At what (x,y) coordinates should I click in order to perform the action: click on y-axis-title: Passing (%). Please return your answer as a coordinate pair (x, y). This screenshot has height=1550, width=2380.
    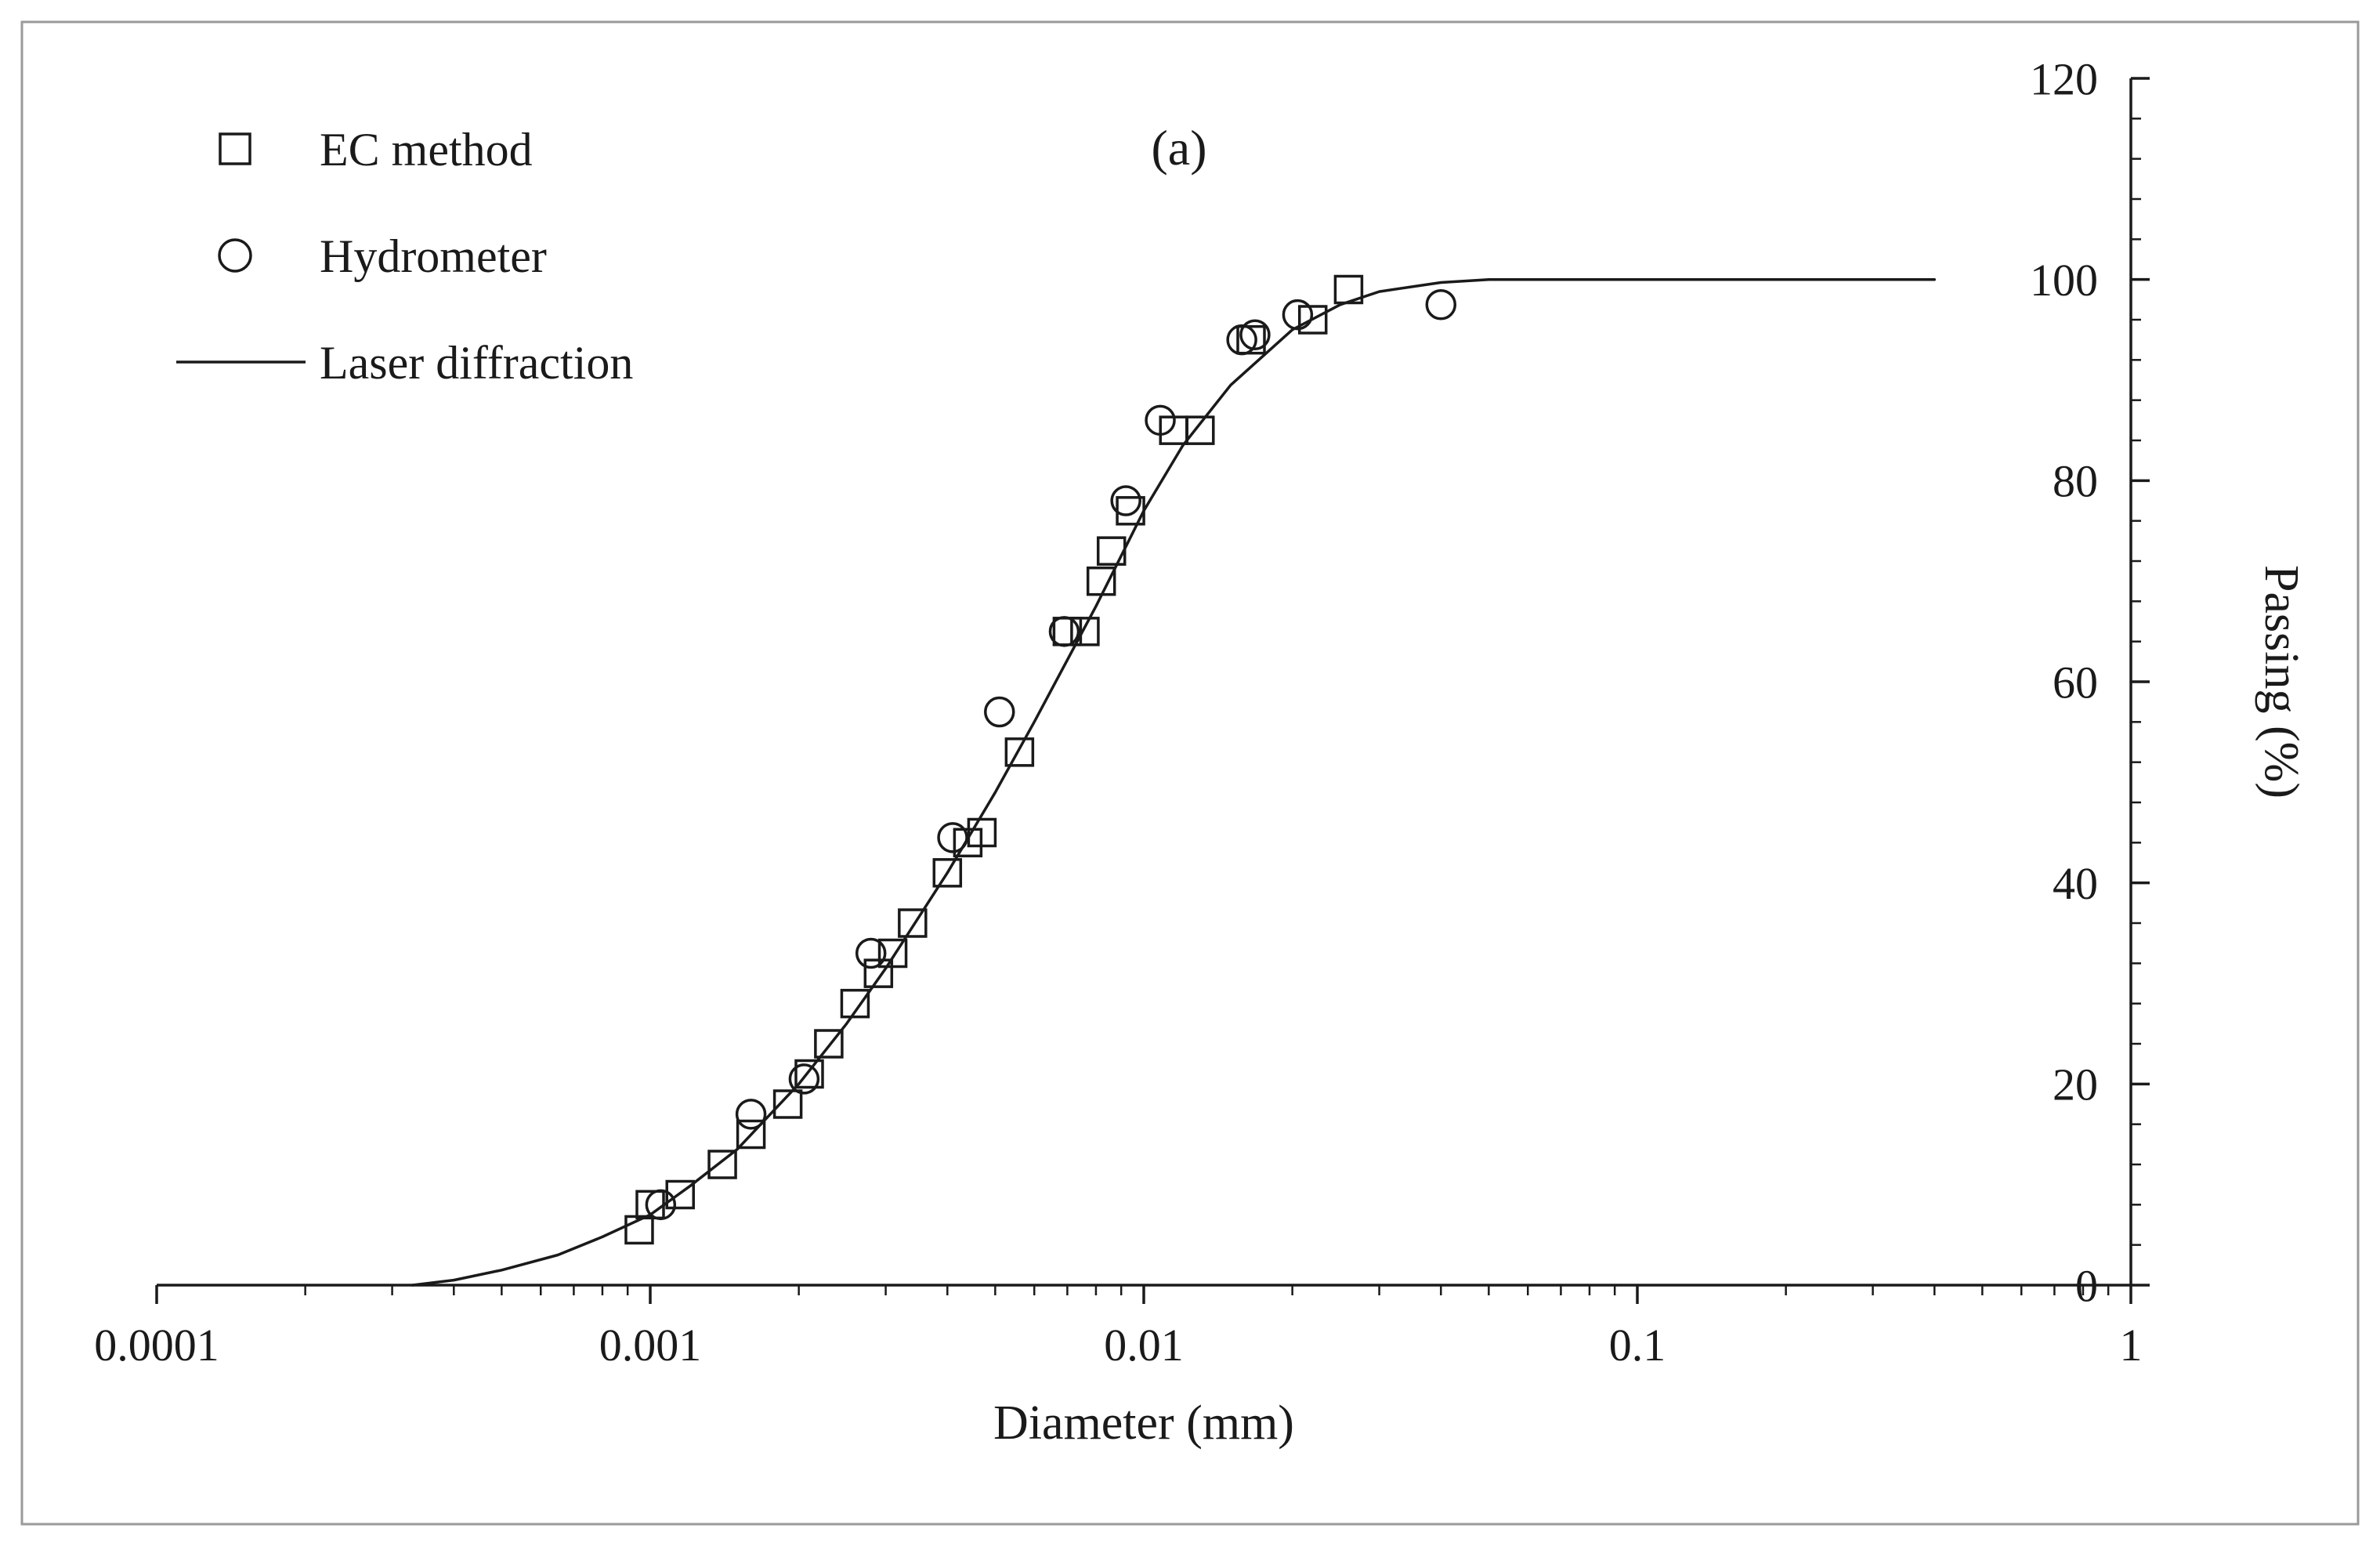
    Looking at the image, I should click on (2281, 682).